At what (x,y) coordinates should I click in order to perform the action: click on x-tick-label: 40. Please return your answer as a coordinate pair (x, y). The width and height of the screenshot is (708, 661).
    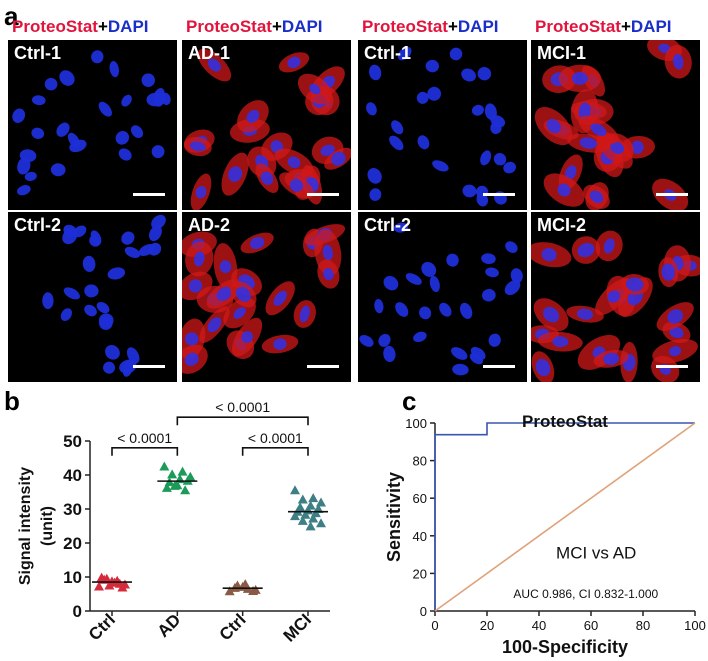
    Looking at the image, I should click on (539, 625).